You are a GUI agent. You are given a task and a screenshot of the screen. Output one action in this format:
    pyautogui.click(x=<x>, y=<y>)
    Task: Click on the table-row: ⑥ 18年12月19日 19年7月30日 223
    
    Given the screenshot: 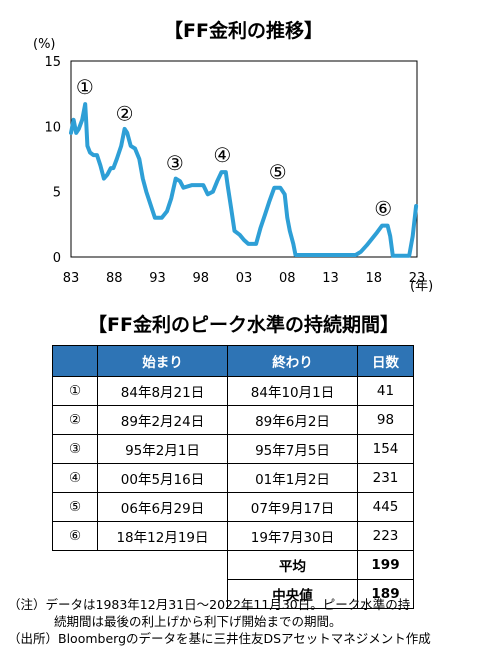 What is the action you would take?
    pyautogui.click(x=233, y=536)
    